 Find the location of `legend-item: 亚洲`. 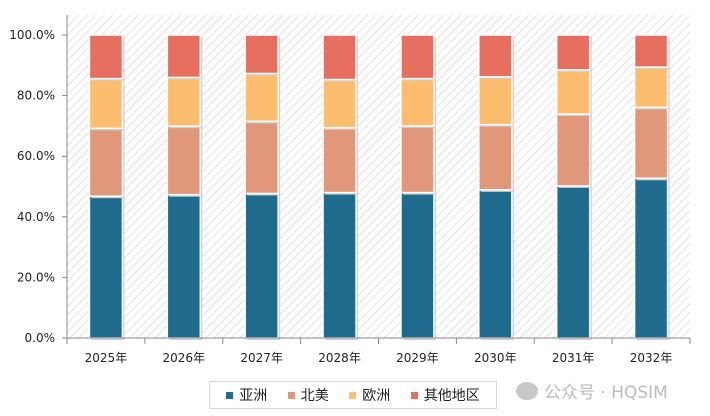

legend-item: 亚洲 is located at coordinates (246, 395).